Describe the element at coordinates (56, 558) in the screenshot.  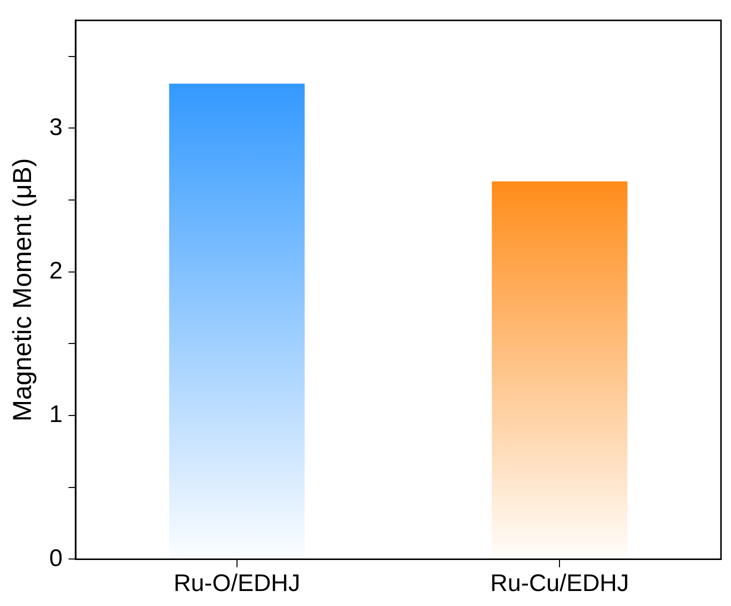
I see `y-tick-label: 0` at that location.